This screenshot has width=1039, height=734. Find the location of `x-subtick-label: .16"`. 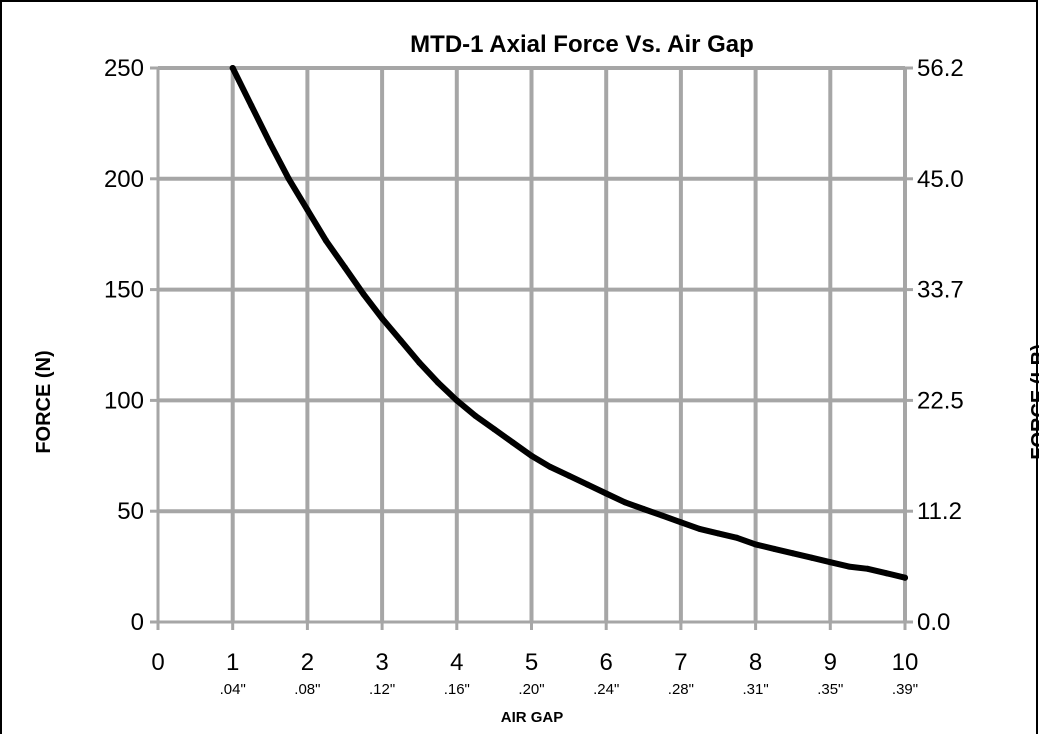

x-subtick-label: .16" is located at coordinates (457, 689).